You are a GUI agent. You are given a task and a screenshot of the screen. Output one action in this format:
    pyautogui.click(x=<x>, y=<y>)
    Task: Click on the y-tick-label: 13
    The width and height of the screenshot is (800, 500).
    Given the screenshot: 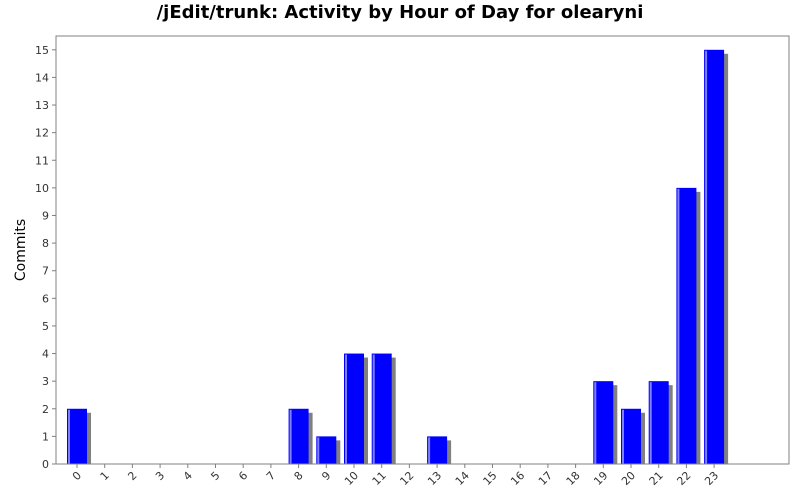 What is the action you would take?
    pyautogui.click(x=42, y=105)
    